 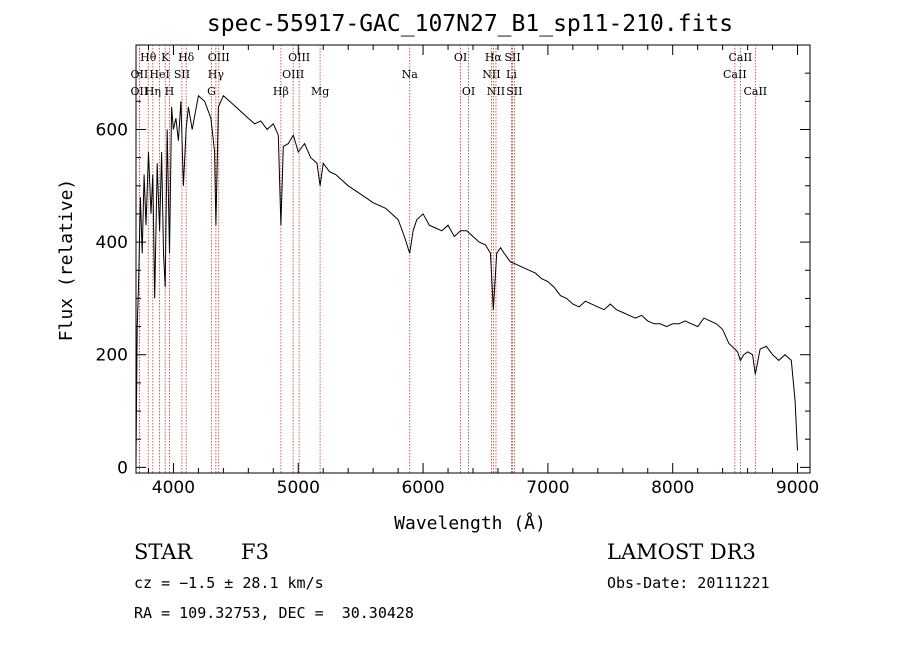 I want to click on x-tick-label: 4000, so click(x=173, y=488).